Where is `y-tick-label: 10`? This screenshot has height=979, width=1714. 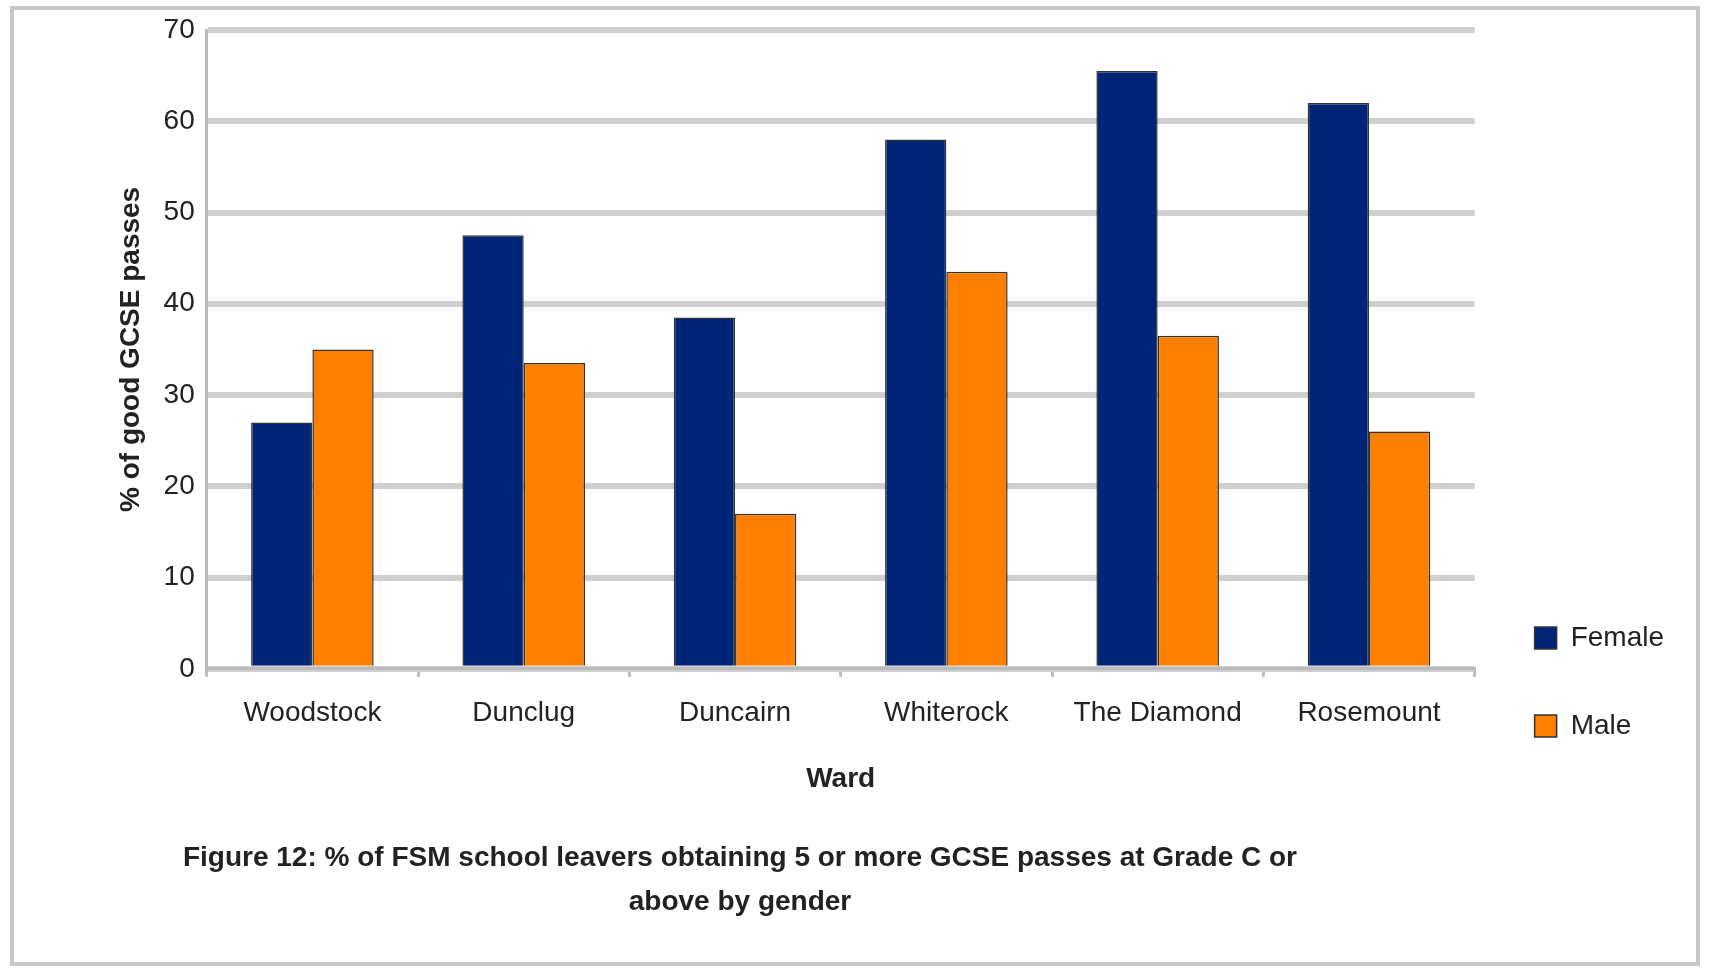
y-tick-label: 10 is located at coordinates (179, 576).